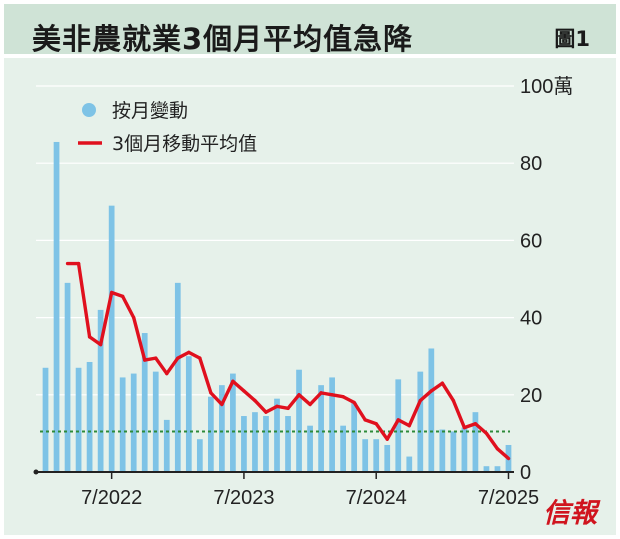  What do you see at coordinates (570, 513) in the screenshot?
I see `publisher-logo: 信報` at bounding box center [570, 513].